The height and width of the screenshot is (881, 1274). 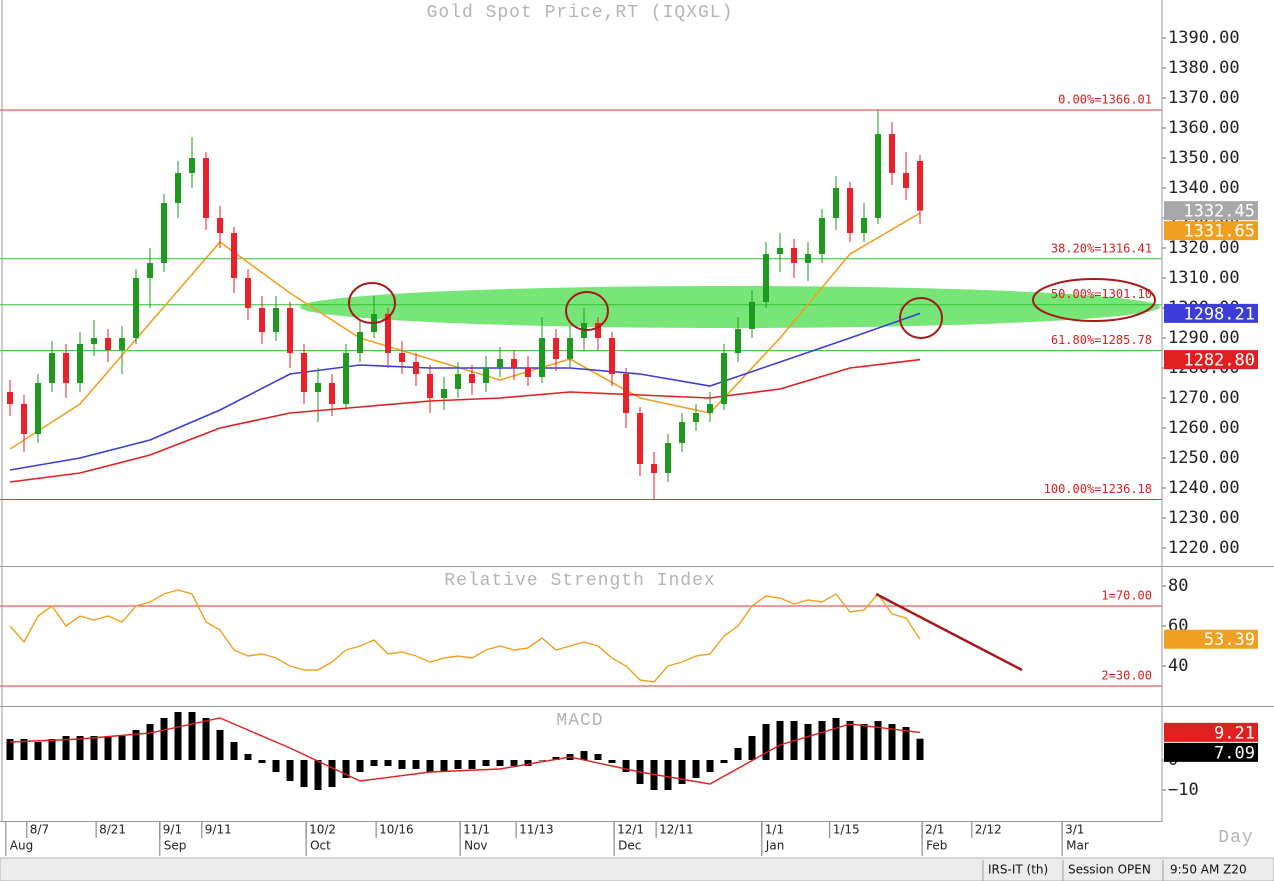 I want to click on y-tick-label: 1220.00, so click(x=1204, y=548).